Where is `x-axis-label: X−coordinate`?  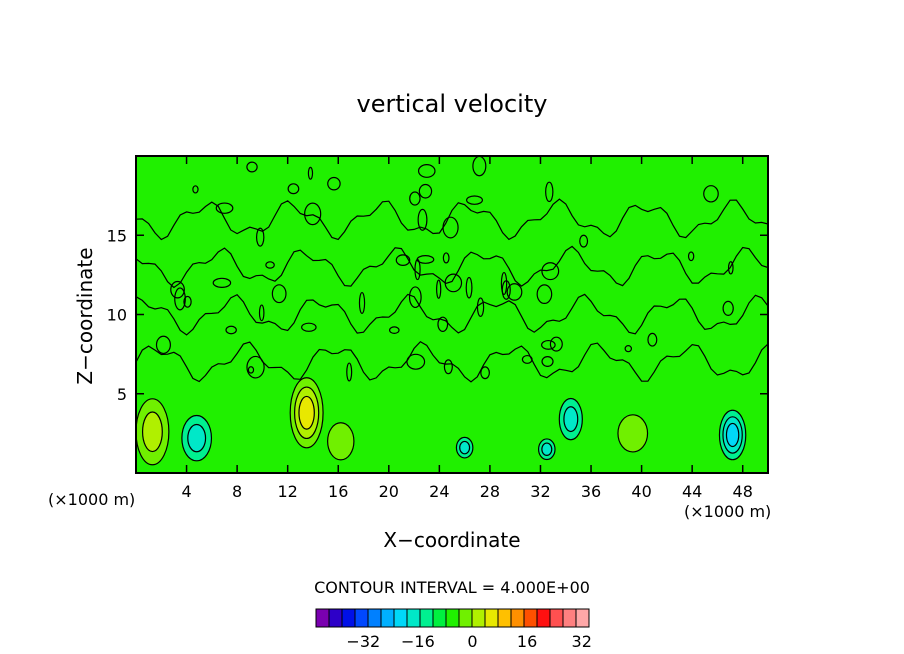
x-axis-label: X−coordinate is located at coordinates (451, 540).